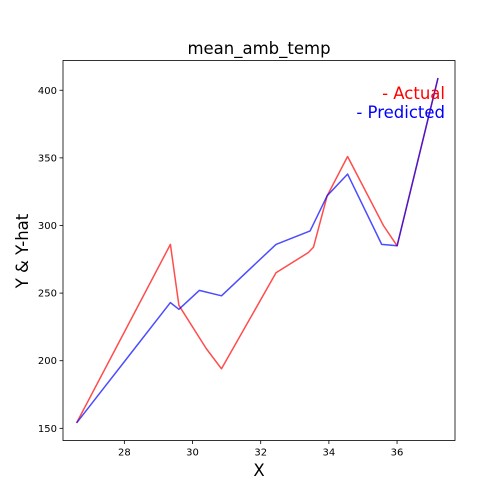 This screenshot has width=504, height=504. Describe the element at coordinates (400, 112) in the screenshot. I see `legend-item-predicted: - Predicted` at that location.